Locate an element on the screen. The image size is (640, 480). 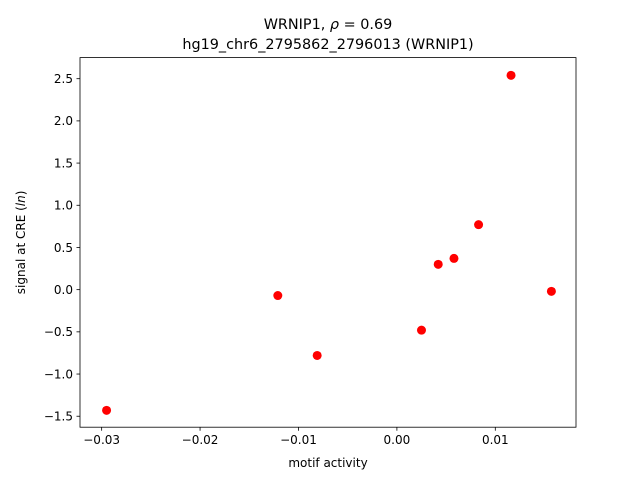
x-tick-label: 0.01 is located at coordinates (495, 440).